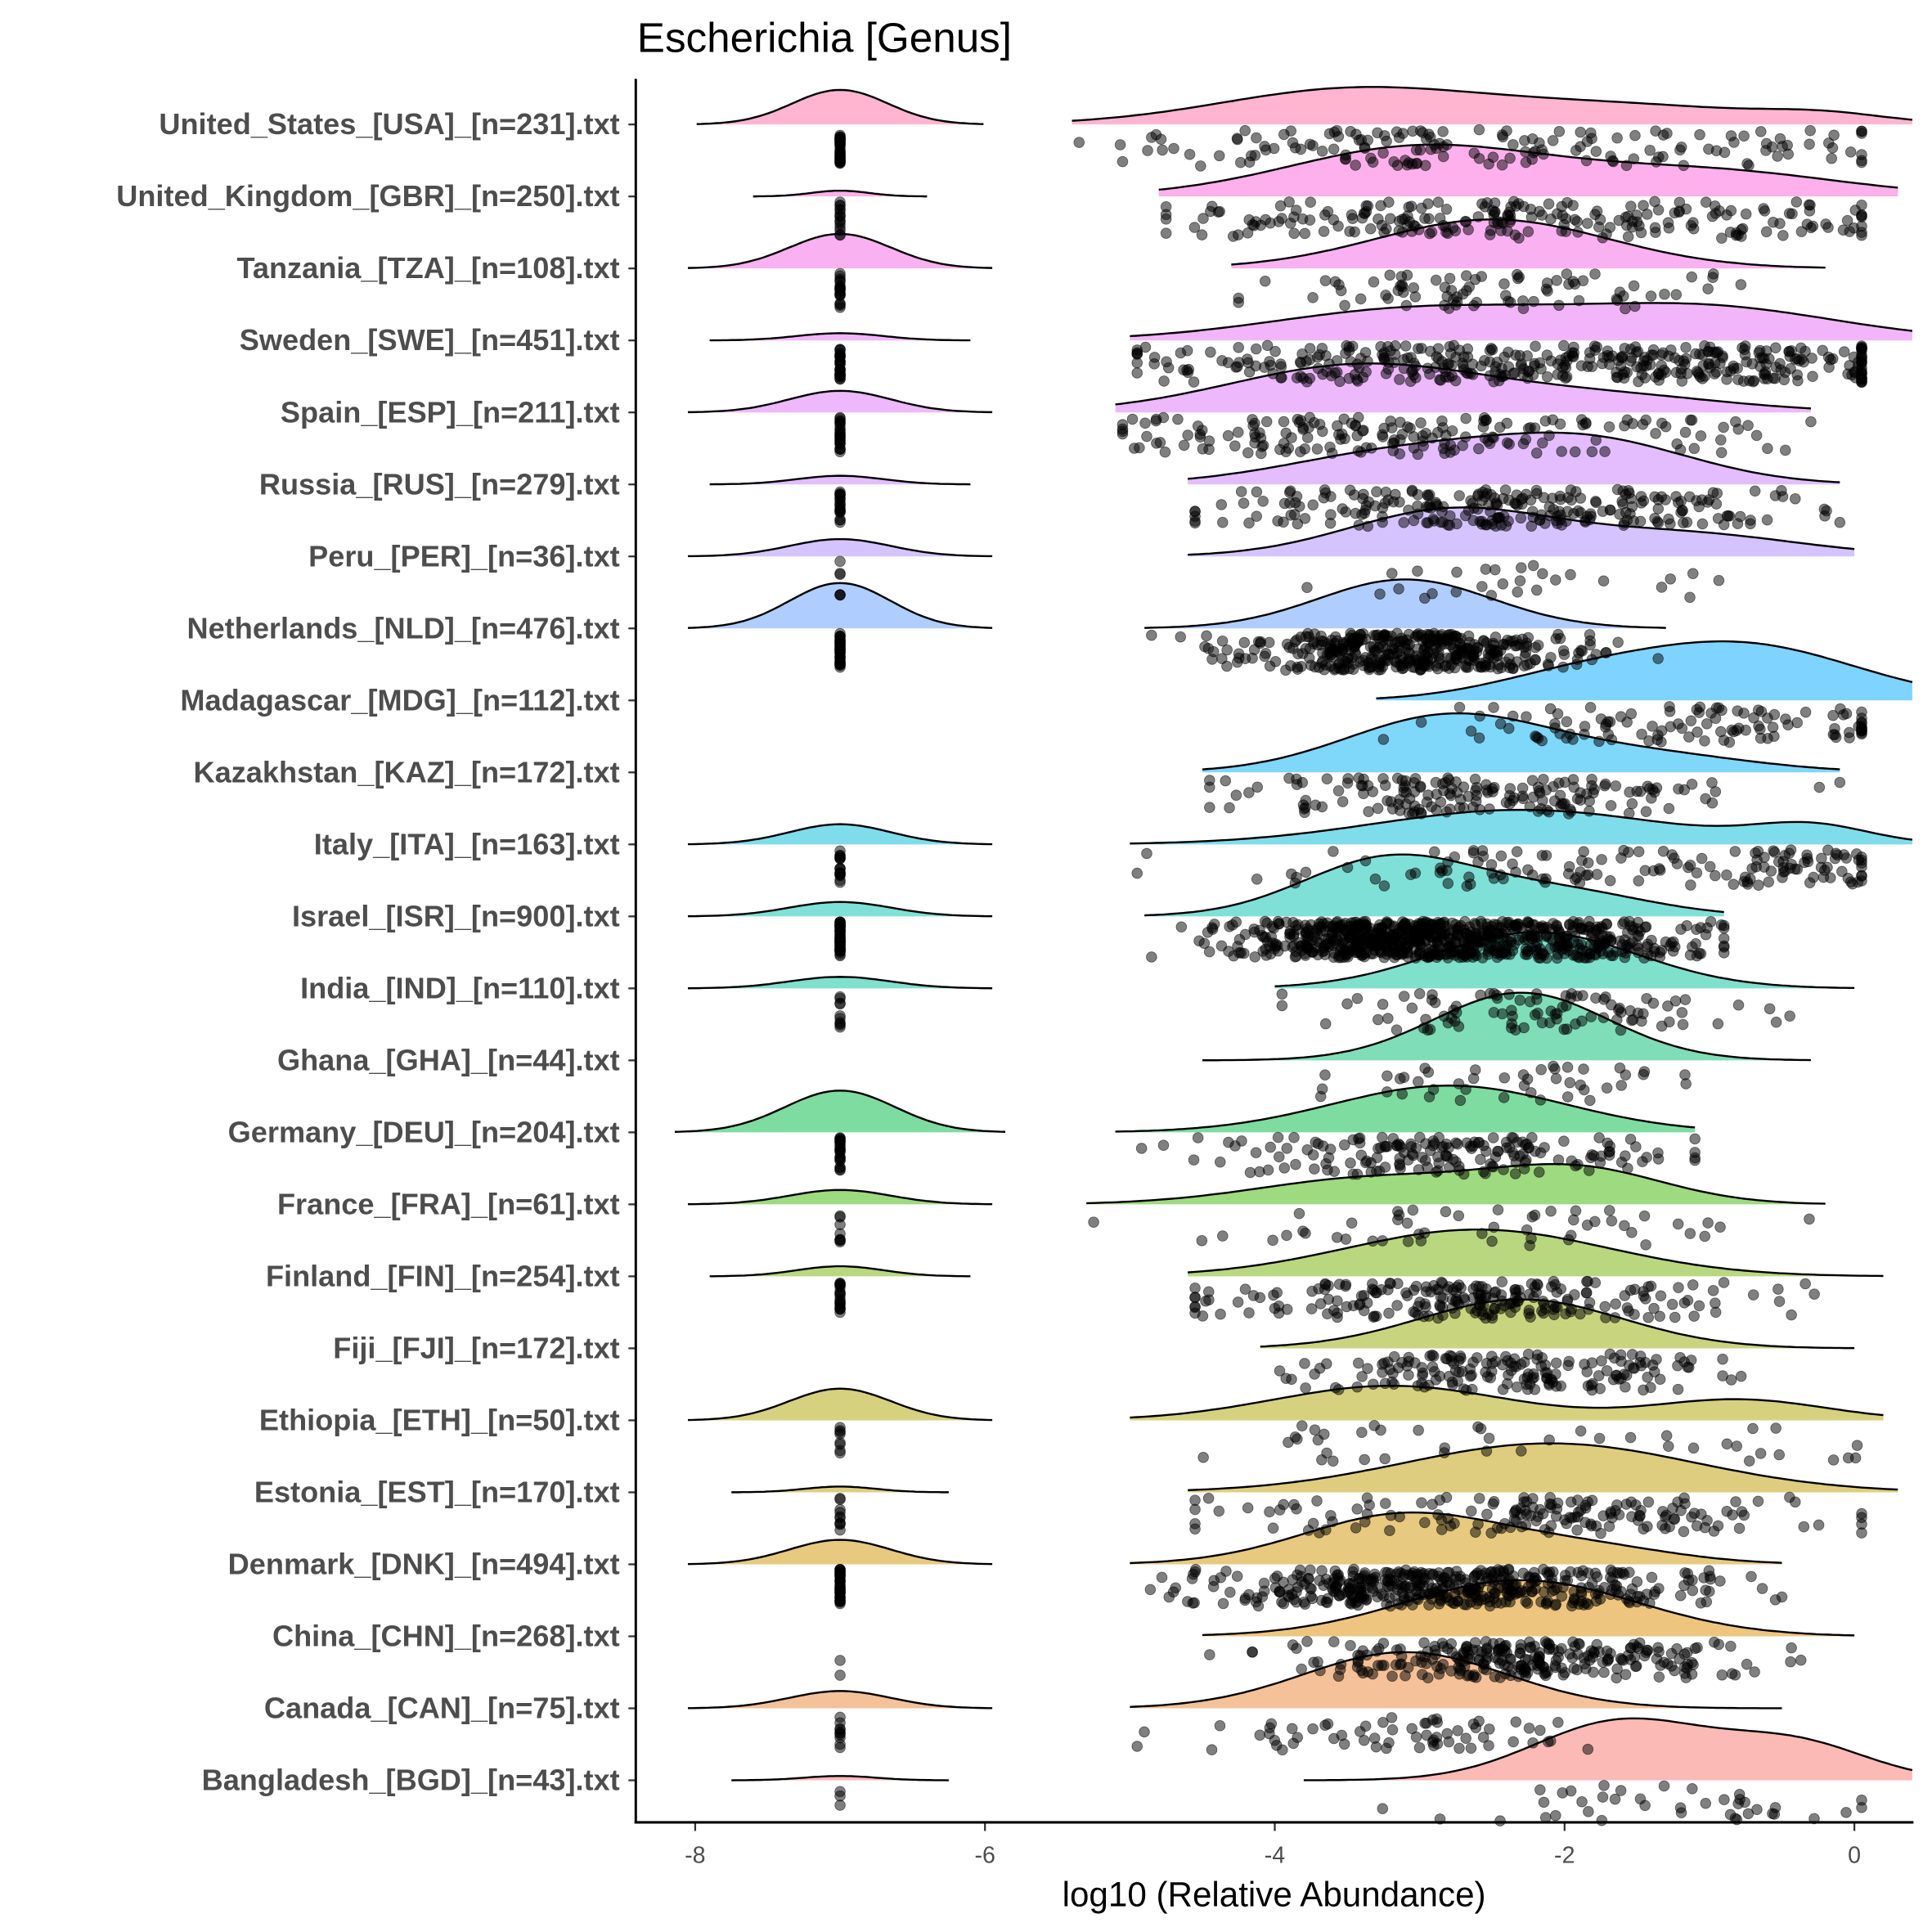  Describe the element at coordinates (1209, 908) in the screenshot. I see `ridge-group` at that location.